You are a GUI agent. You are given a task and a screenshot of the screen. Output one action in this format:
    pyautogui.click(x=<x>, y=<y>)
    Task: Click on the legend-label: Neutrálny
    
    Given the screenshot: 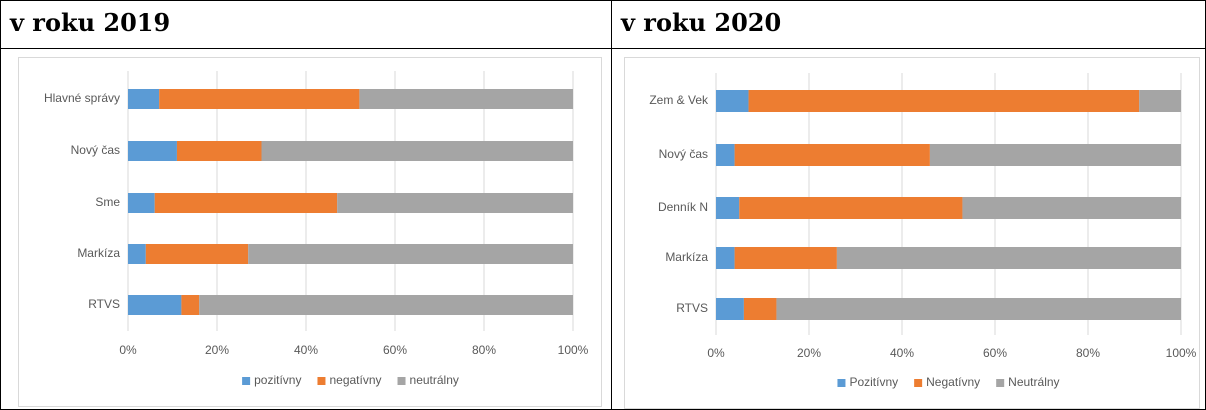 What is the action you would take?
    pyautogui.click(x=1033, y=382)
    